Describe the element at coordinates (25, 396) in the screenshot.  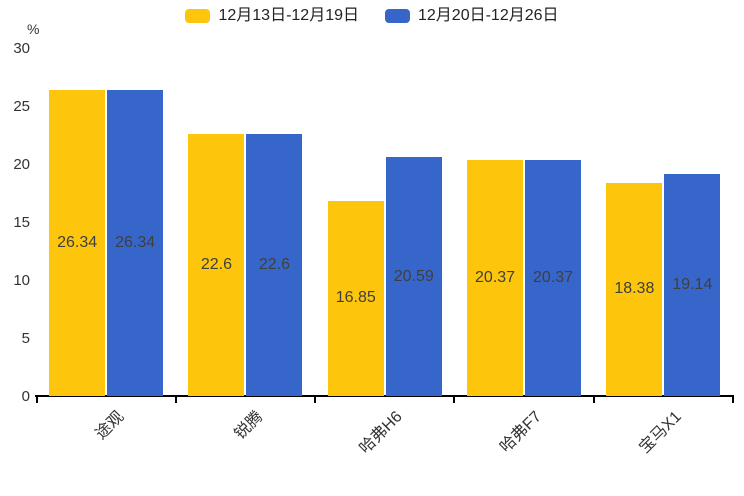
I see `y-axis-tick-label: 0` at that location.